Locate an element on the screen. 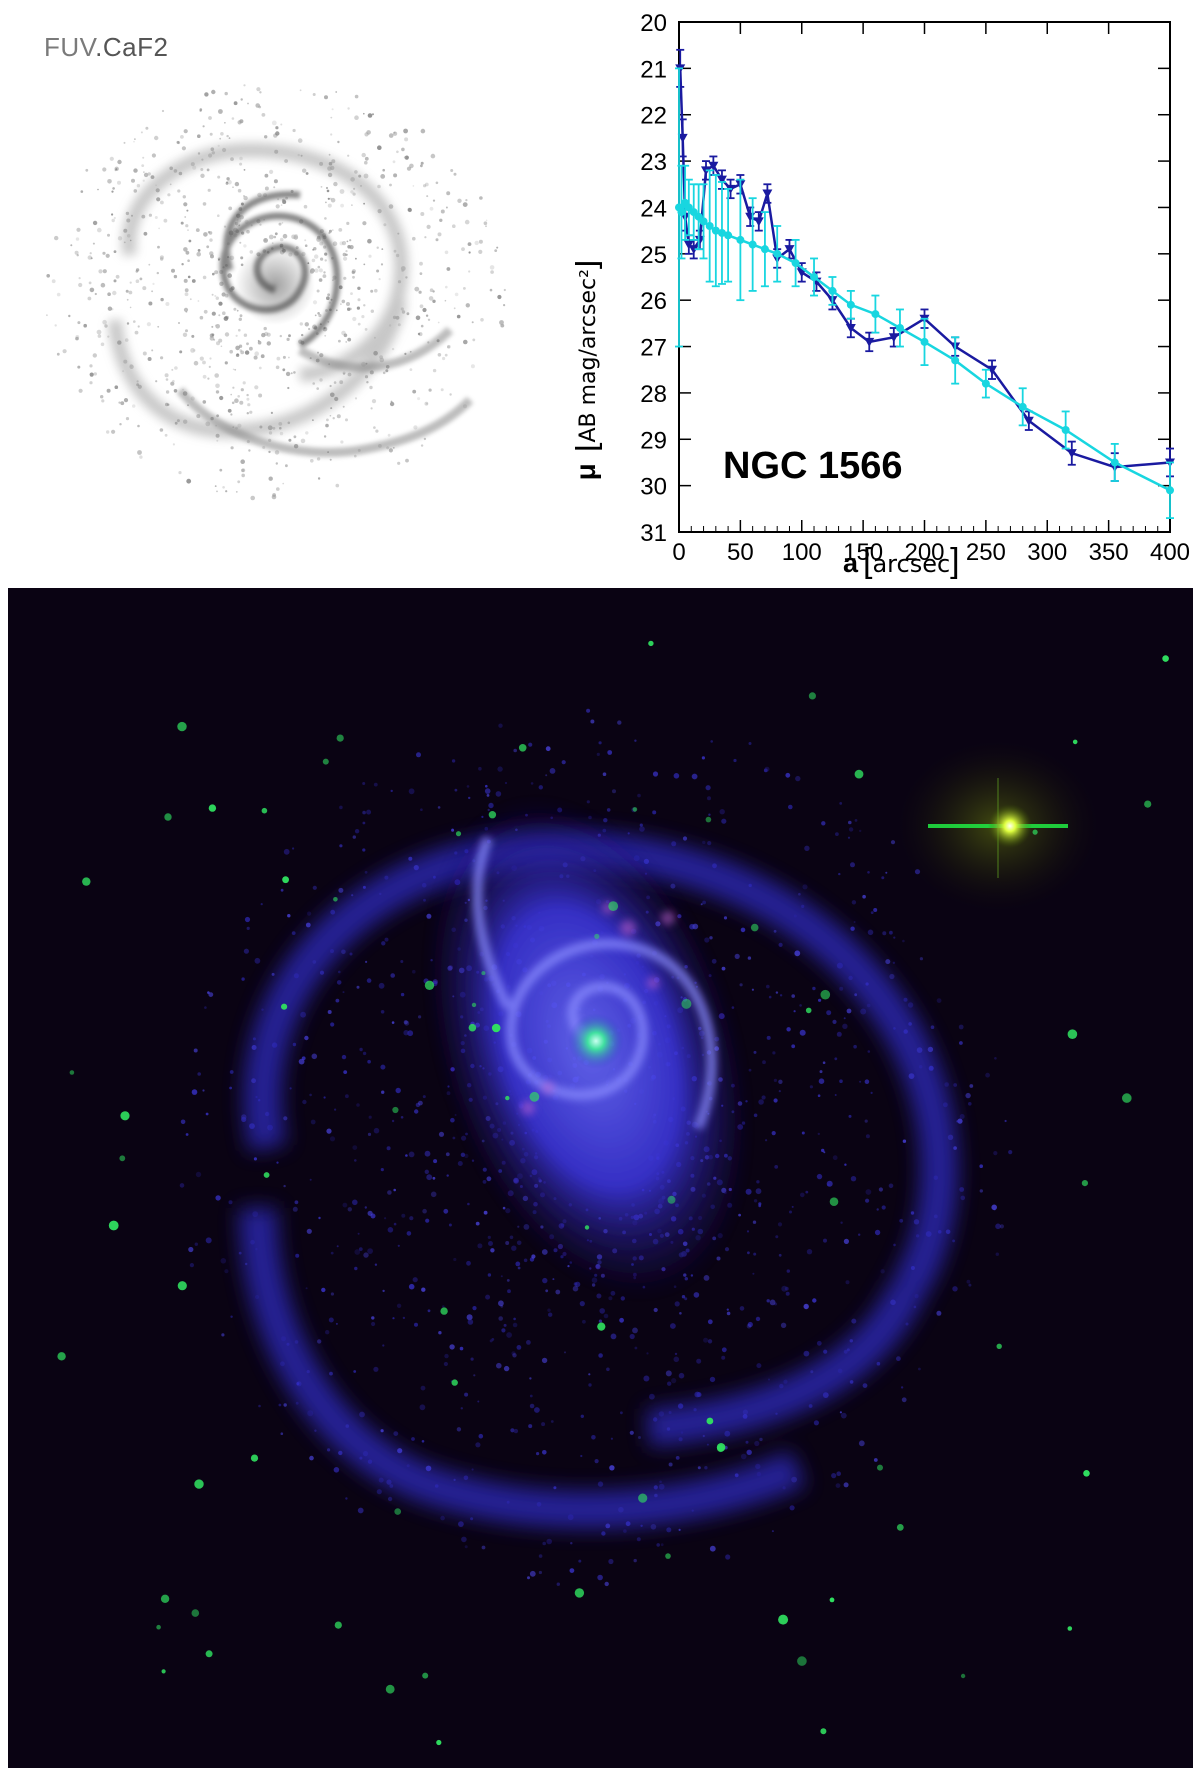  x-tick-label: 150 is located at coordinates (863, 552).